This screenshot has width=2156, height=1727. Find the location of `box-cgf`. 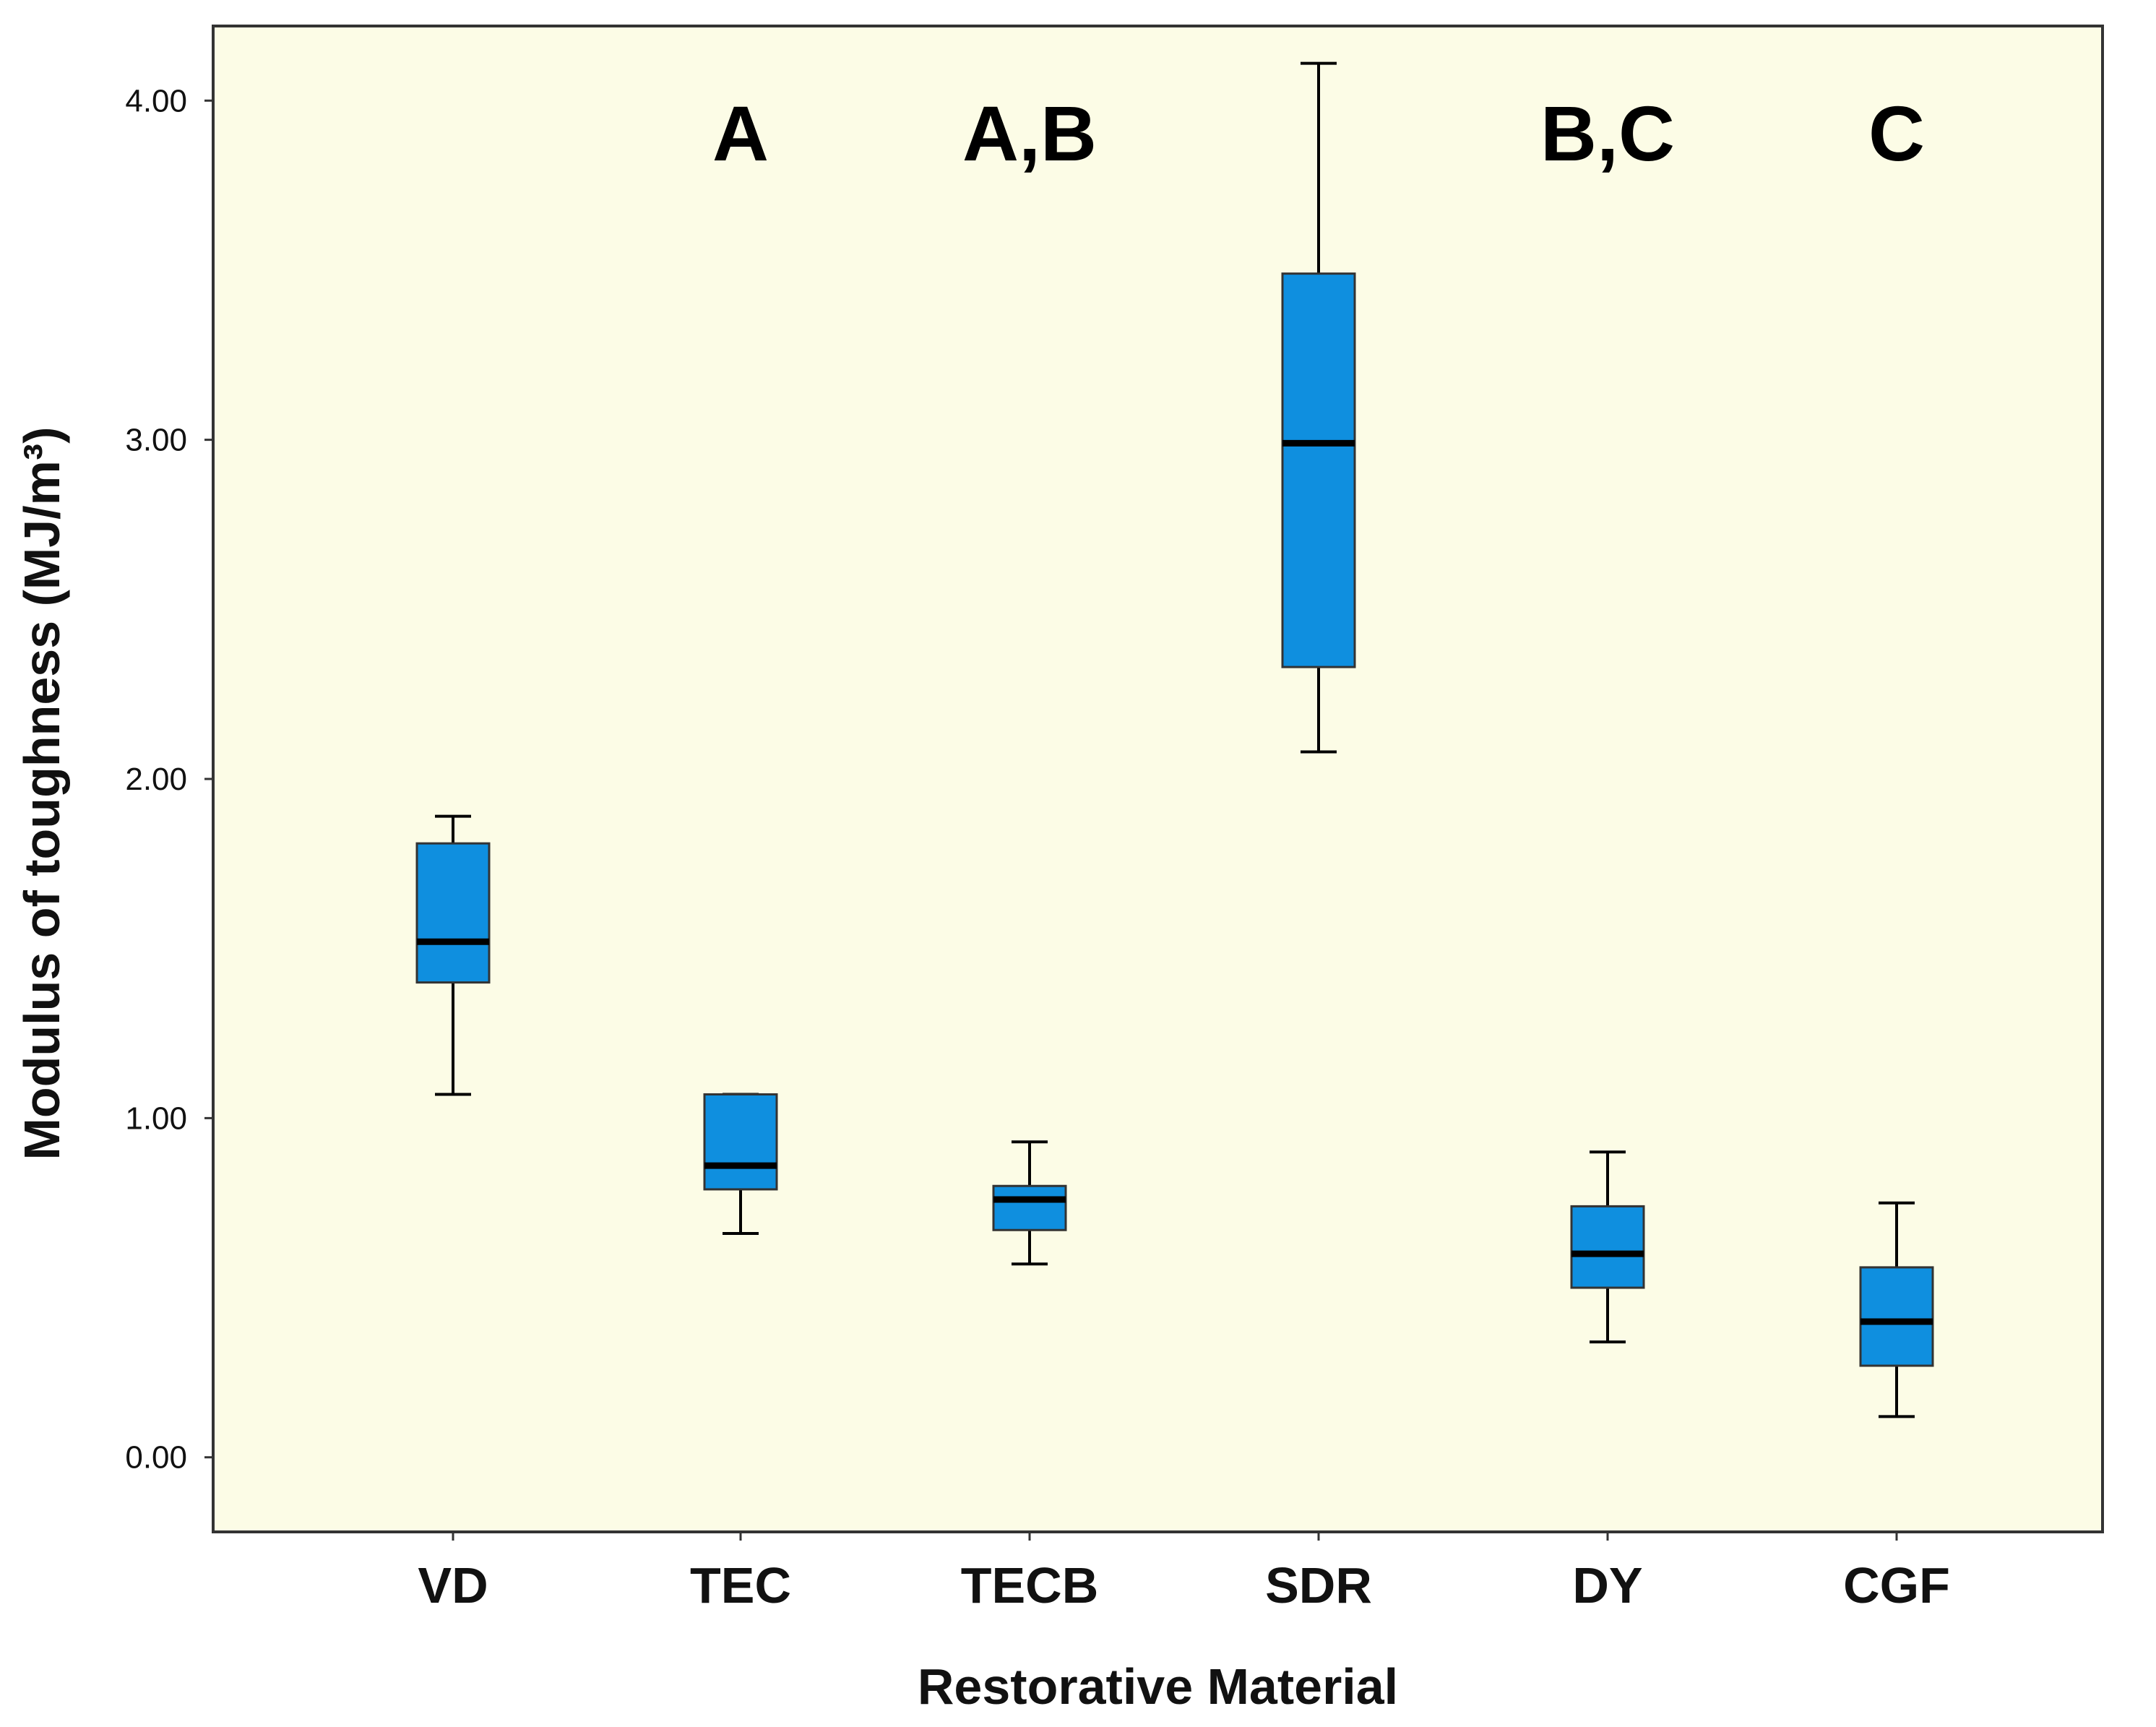

box-cgf is located at coordinates (1896, 1309).